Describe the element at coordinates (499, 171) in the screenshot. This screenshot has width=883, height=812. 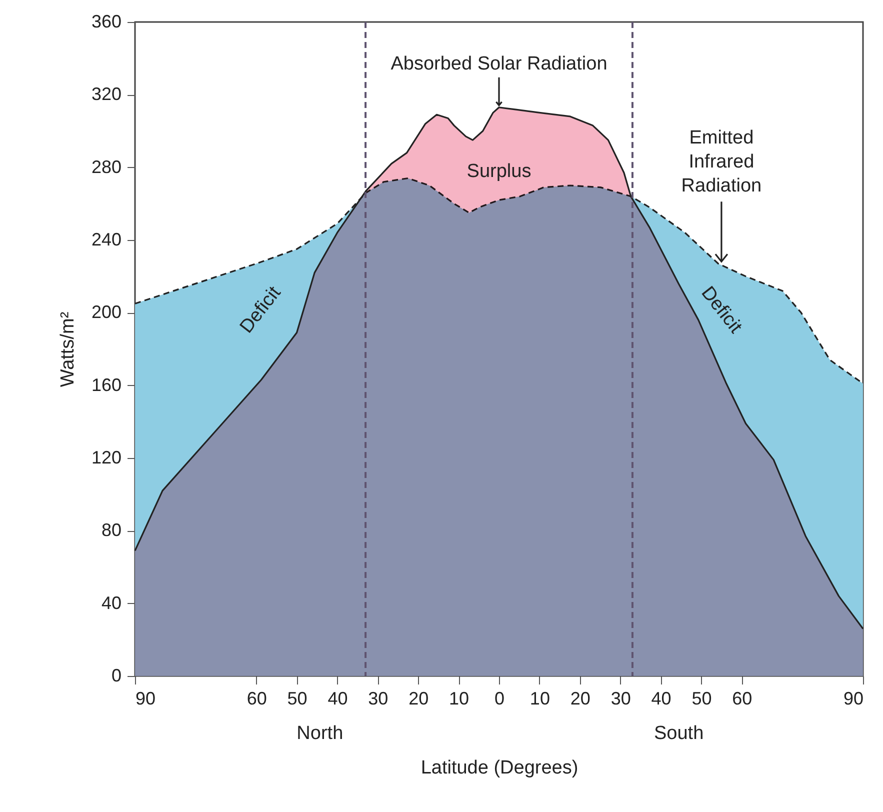
I see `annotation: Surplus` at that location.